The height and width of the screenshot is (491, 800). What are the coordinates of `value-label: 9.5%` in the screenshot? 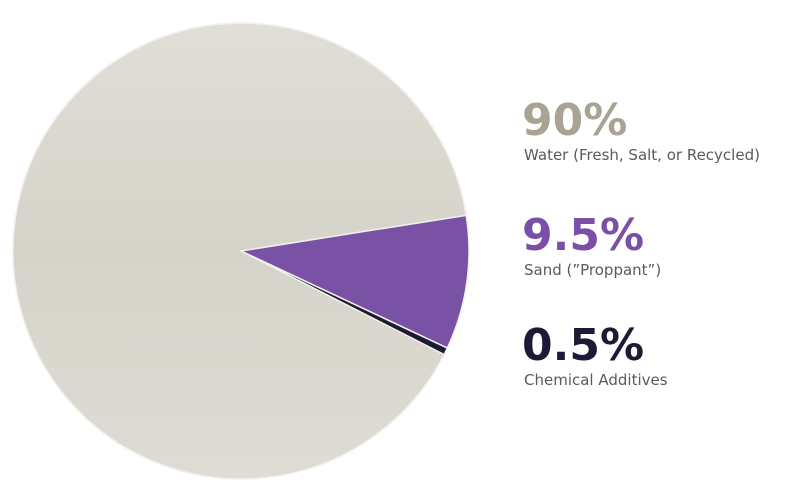 It's located at (583, 235).